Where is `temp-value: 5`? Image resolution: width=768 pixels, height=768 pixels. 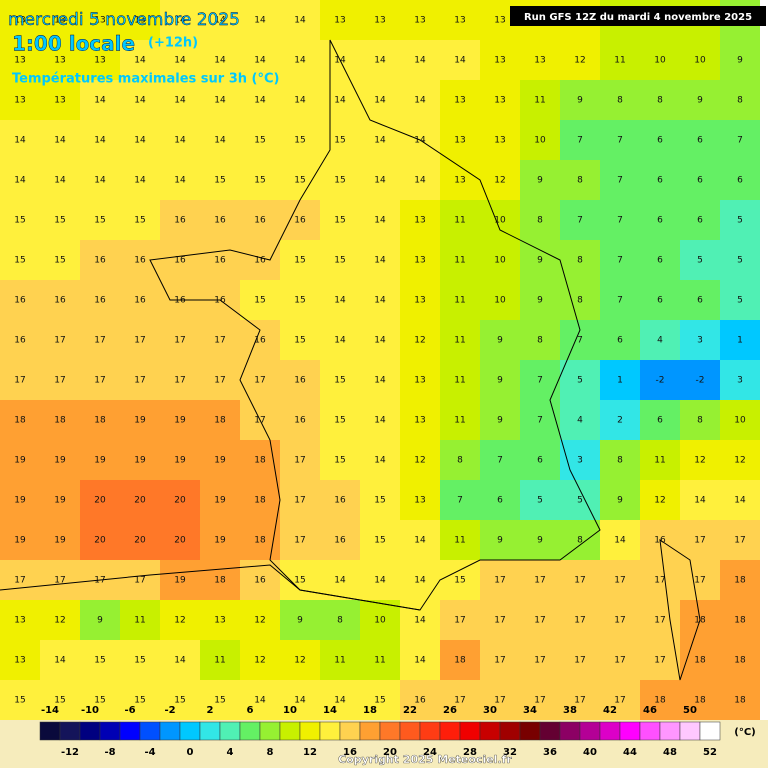 temp-value: 5 is located at coordinates (740, 221).